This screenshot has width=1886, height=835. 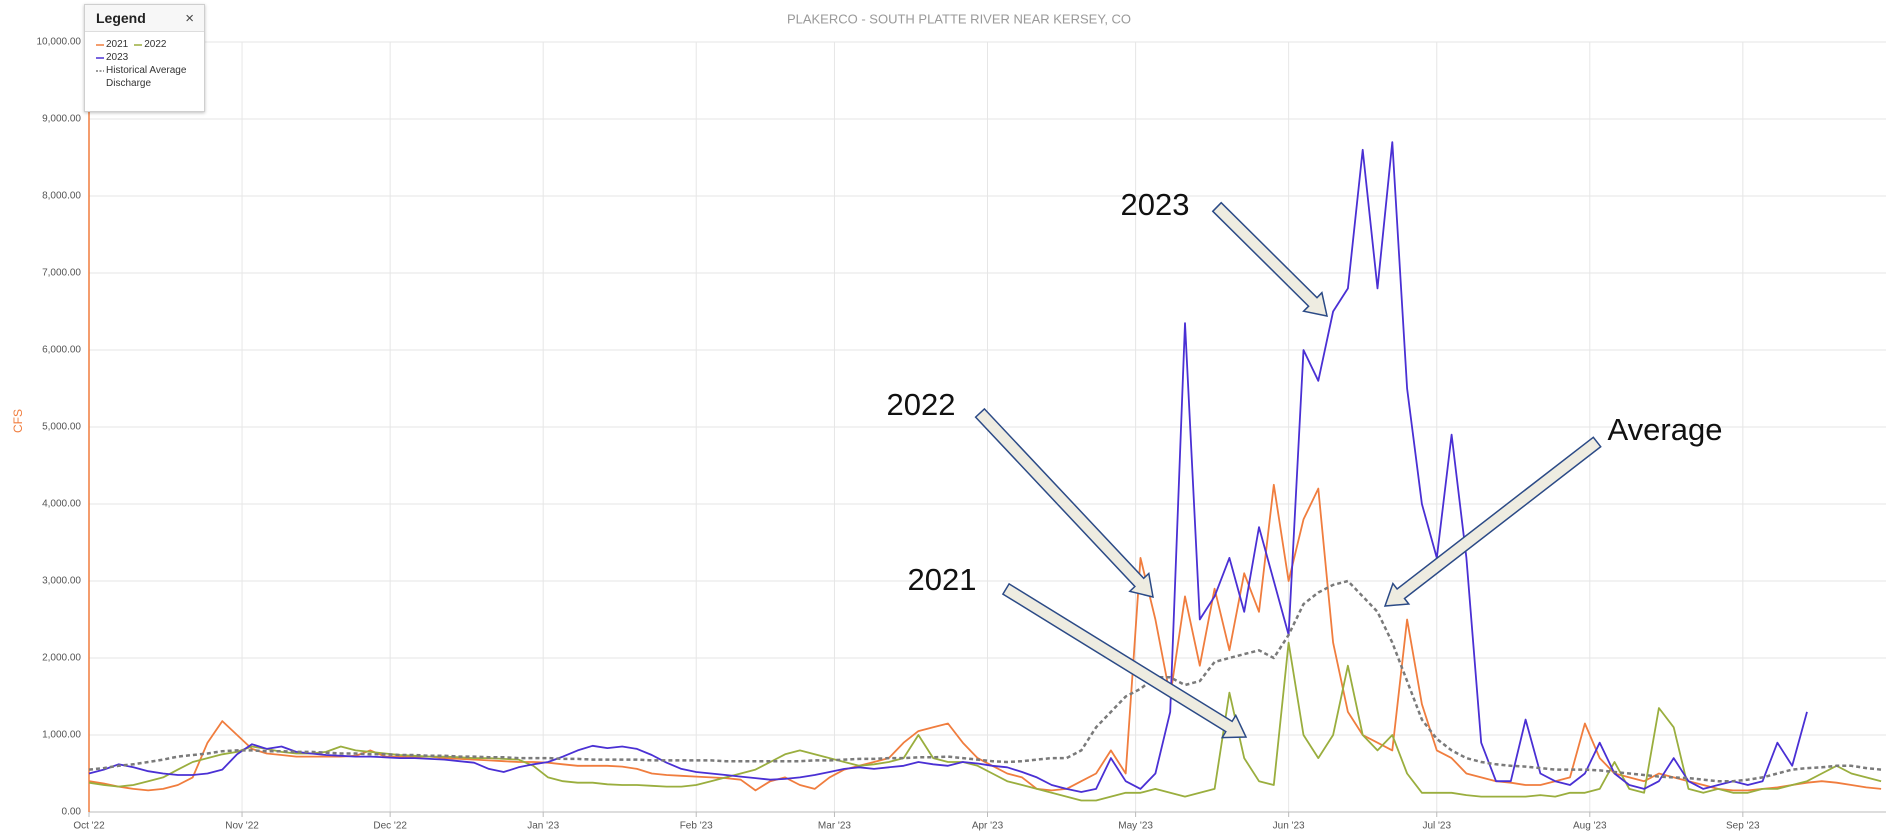 What do you see at coordinates (61, 581) in the screenshot?
I see `y-tick-label: 3,000.00` at bounding box center [61, 581].